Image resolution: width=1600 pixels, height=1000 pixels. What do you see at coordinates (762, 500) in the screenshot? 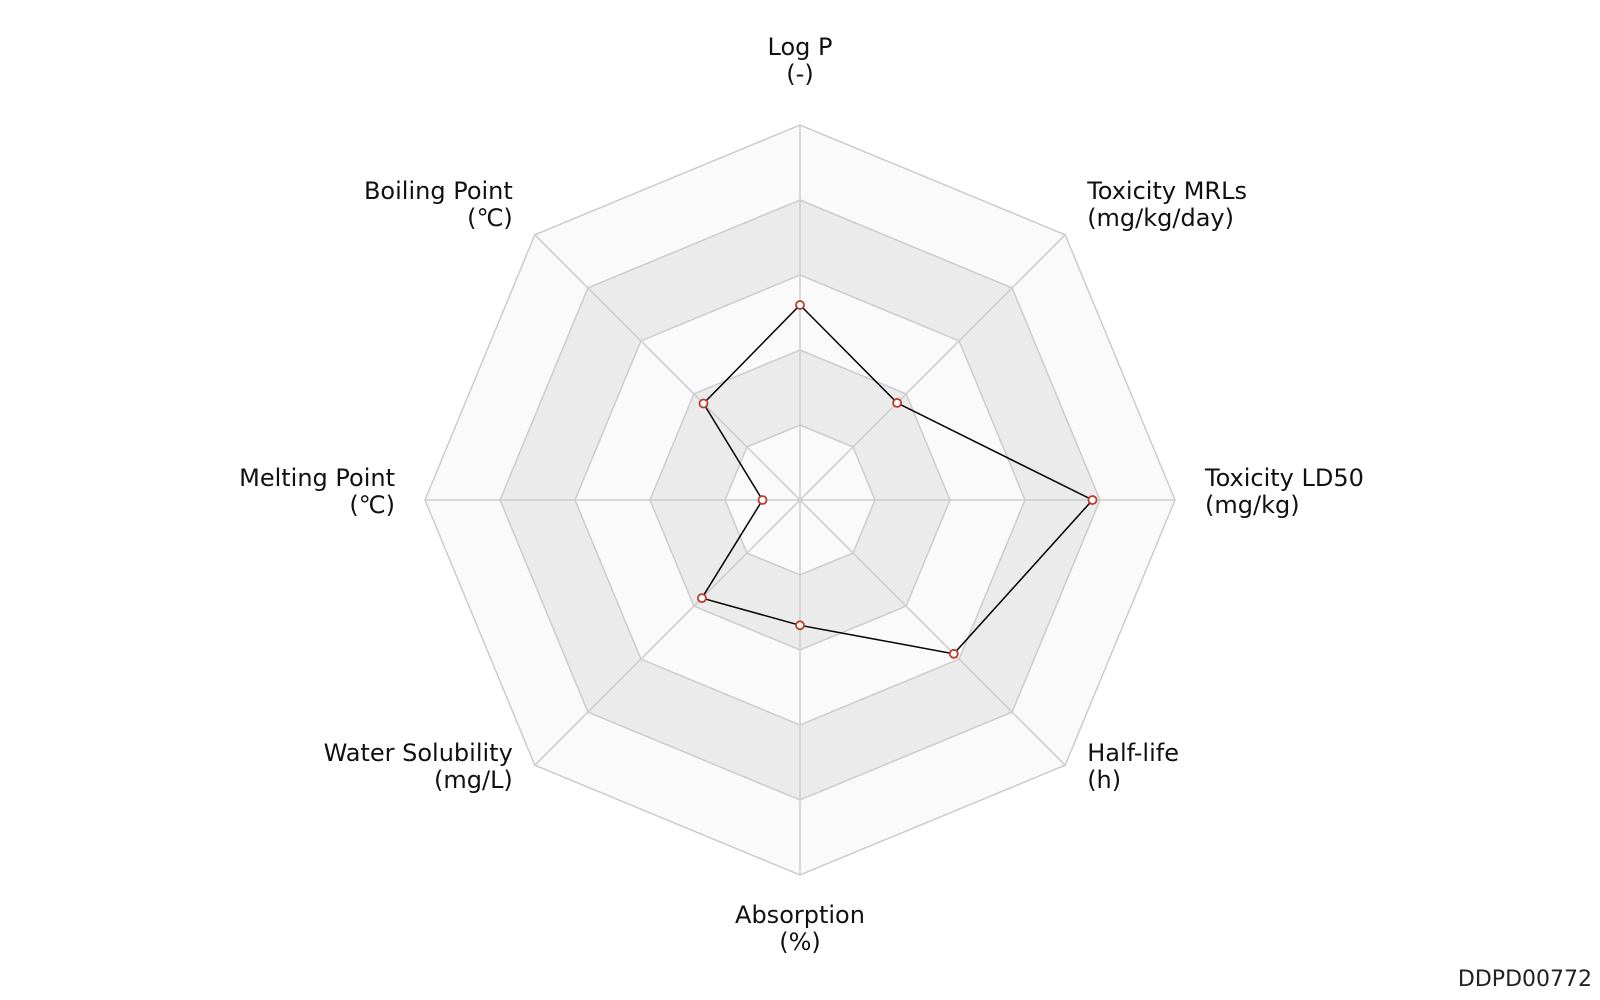
I see `data-point-melting-point` at bounding box center [762, 500].